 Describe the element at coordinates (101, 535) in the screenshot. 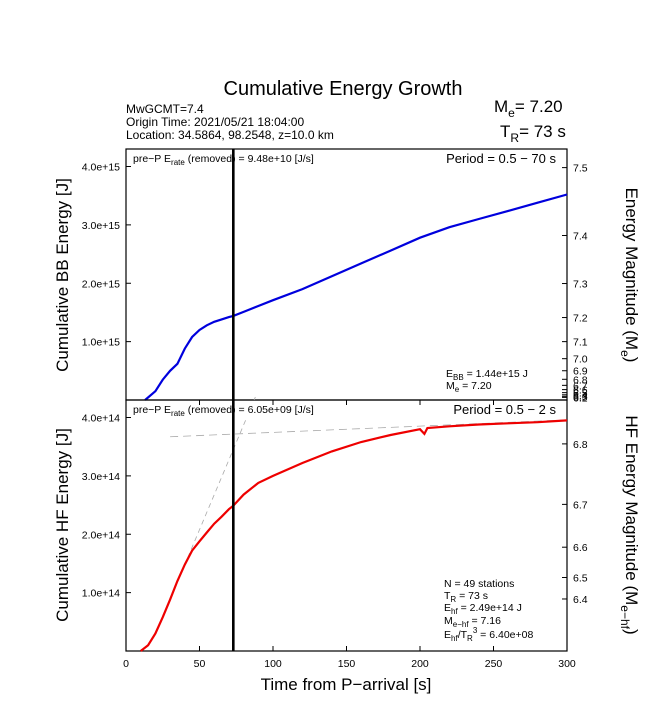

I see `y-tick-label: 2.0e+14` at that location.